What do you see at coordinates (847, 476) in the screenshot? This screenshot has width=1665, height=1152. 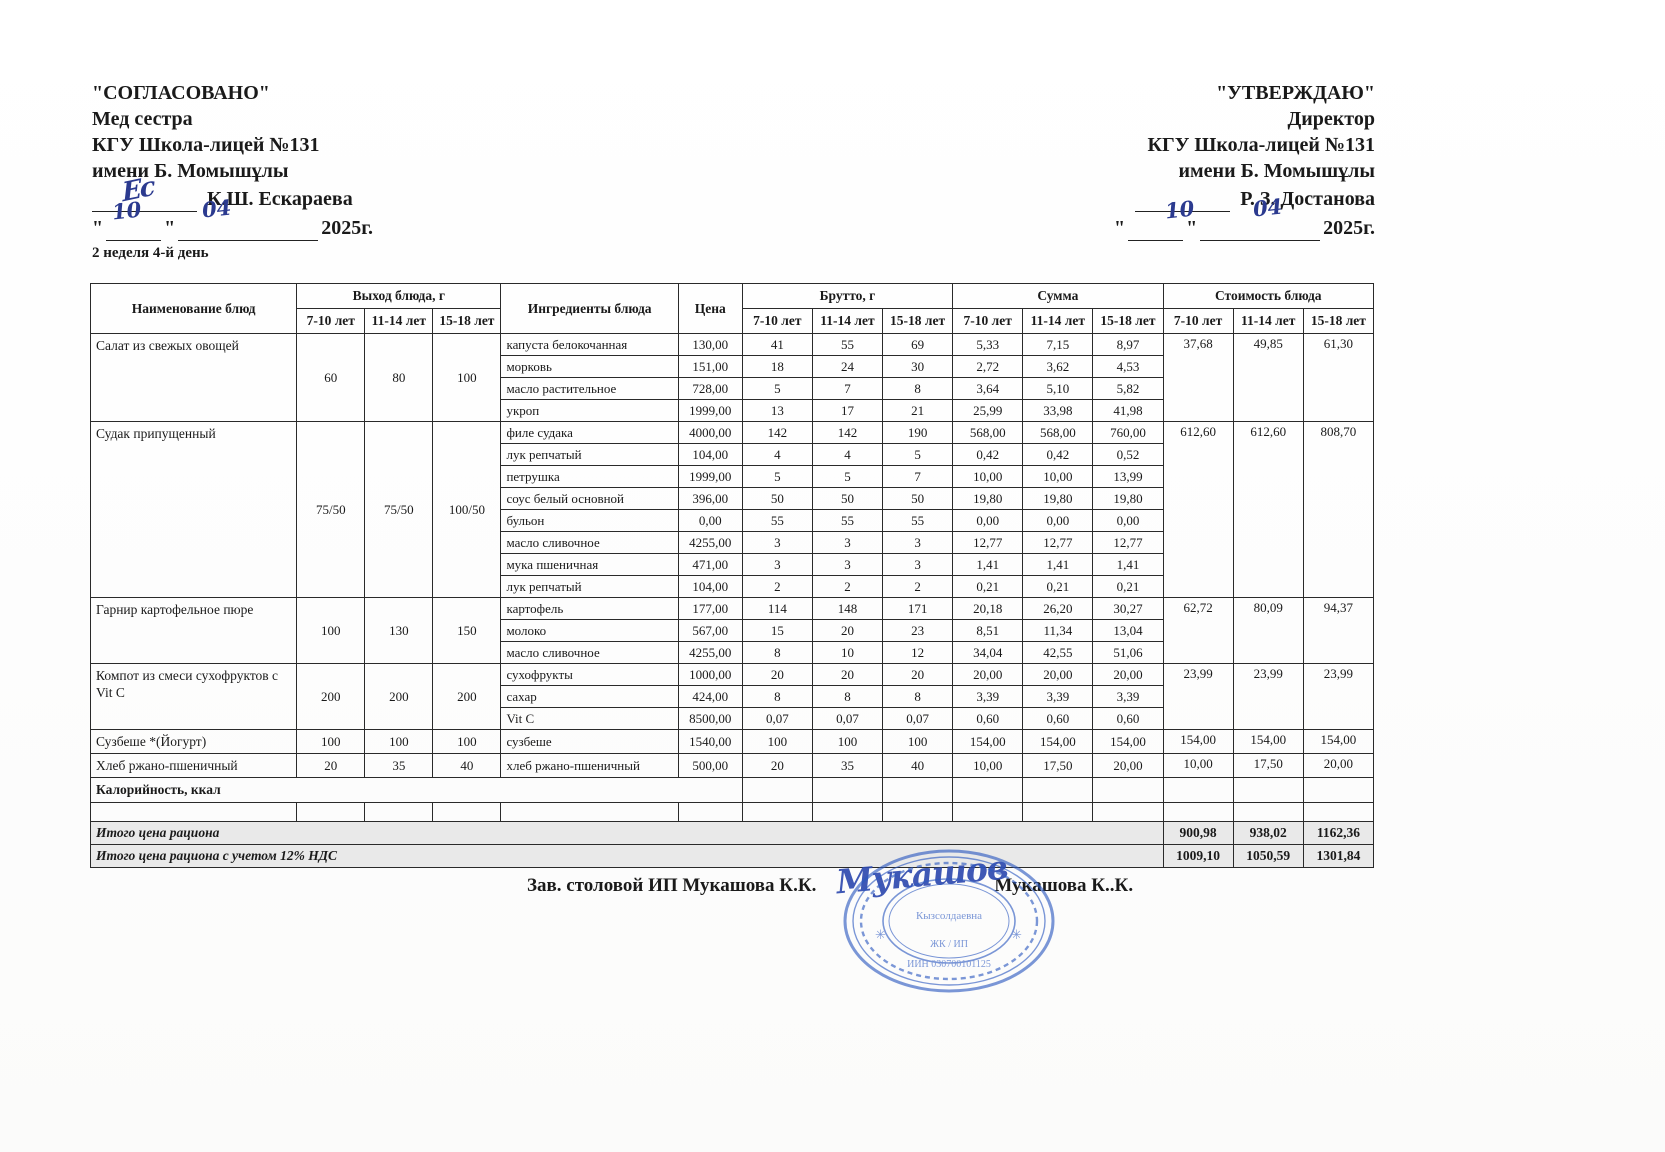 I see `gross-cell-age-1: 5` at bounding box center [847, 476].